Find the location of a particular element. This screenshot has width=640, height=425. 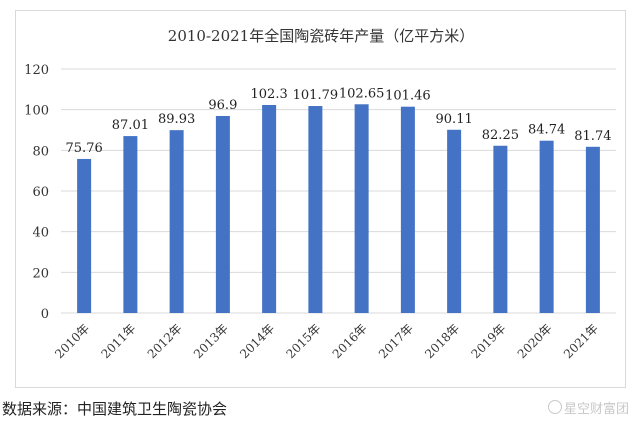

data-label: 89.93 is located at coordinates (176, 119).